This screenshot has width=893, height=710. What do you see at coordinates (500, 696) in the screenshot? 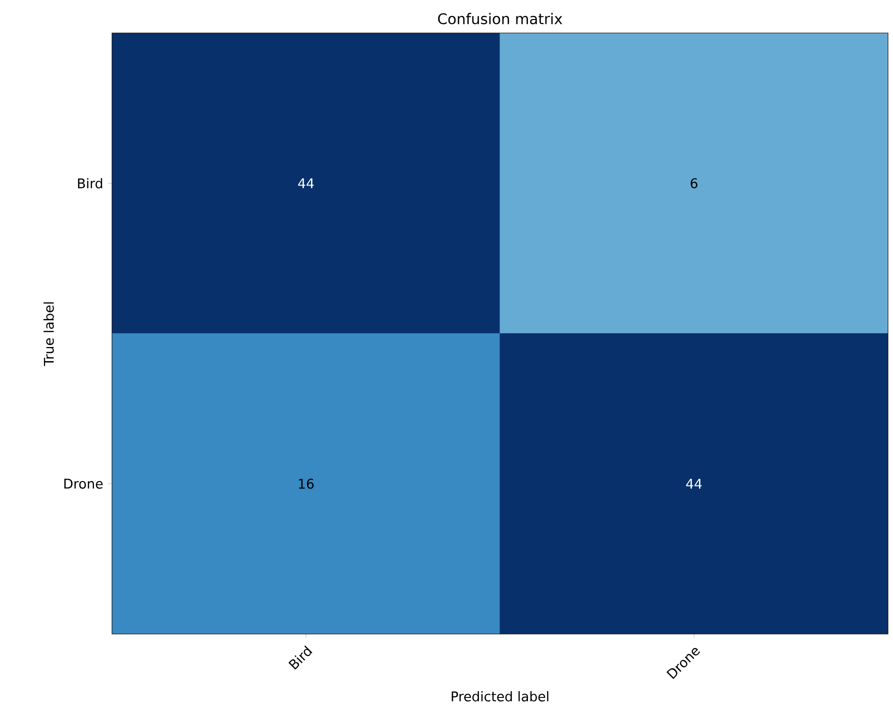
I see `x-axis-title: Predicted label` at bounding box center [500, 696].